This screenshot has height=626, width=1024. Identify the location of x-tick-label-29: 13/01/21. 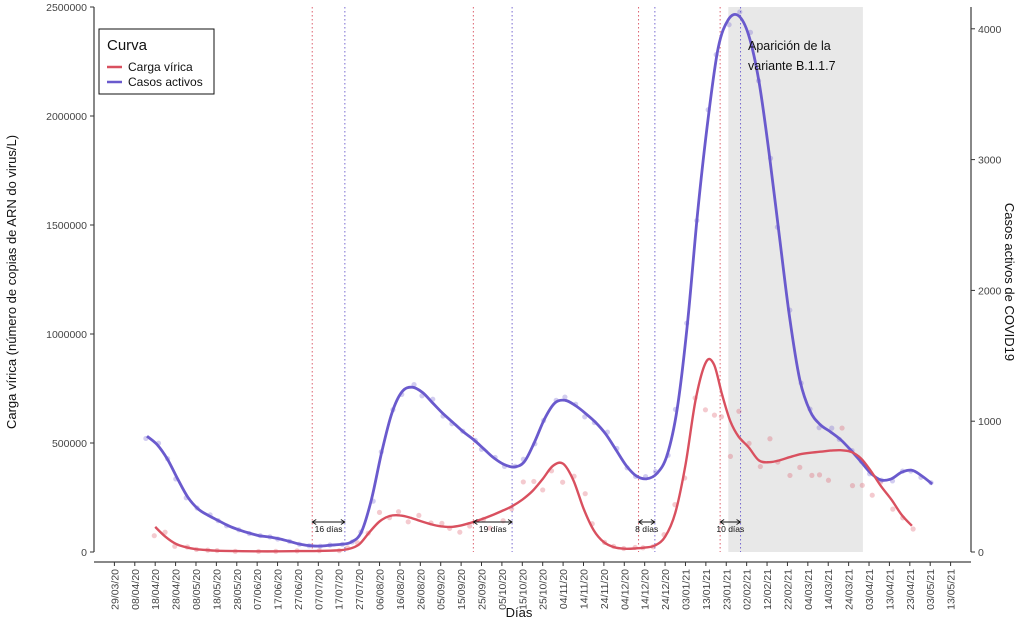
(707, 589).